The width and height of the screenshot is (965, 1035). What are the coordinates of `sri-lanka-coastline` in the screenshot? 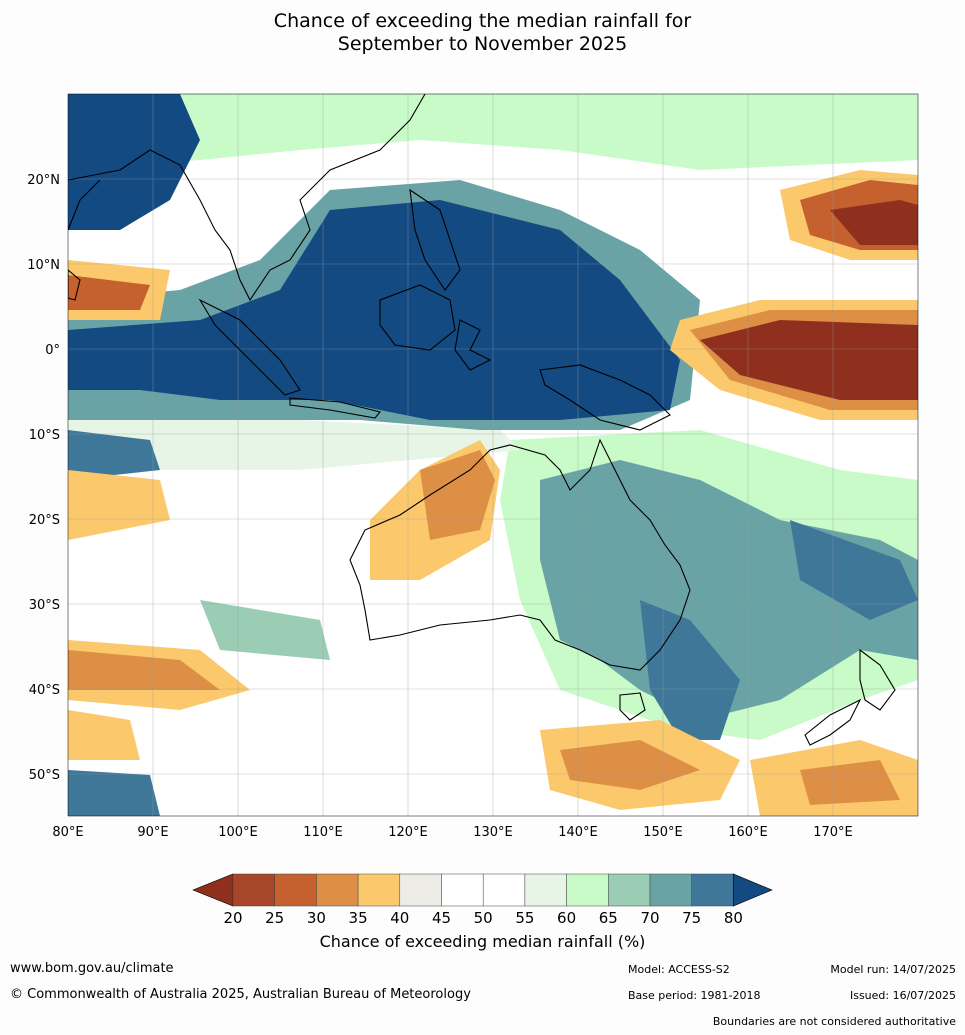 It's located at (74, 285).